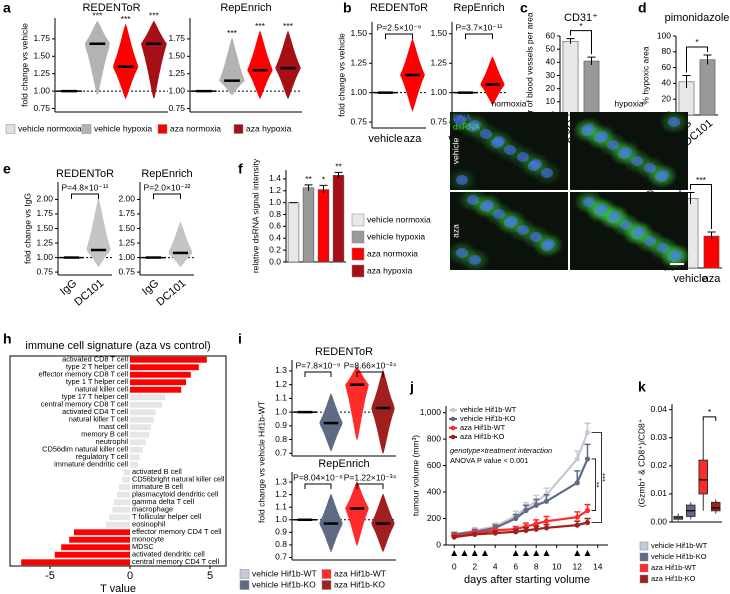  Describe the element at coordinates (99, 419) in the screenshot. I see `category-label: natural killer T cell` at that location.